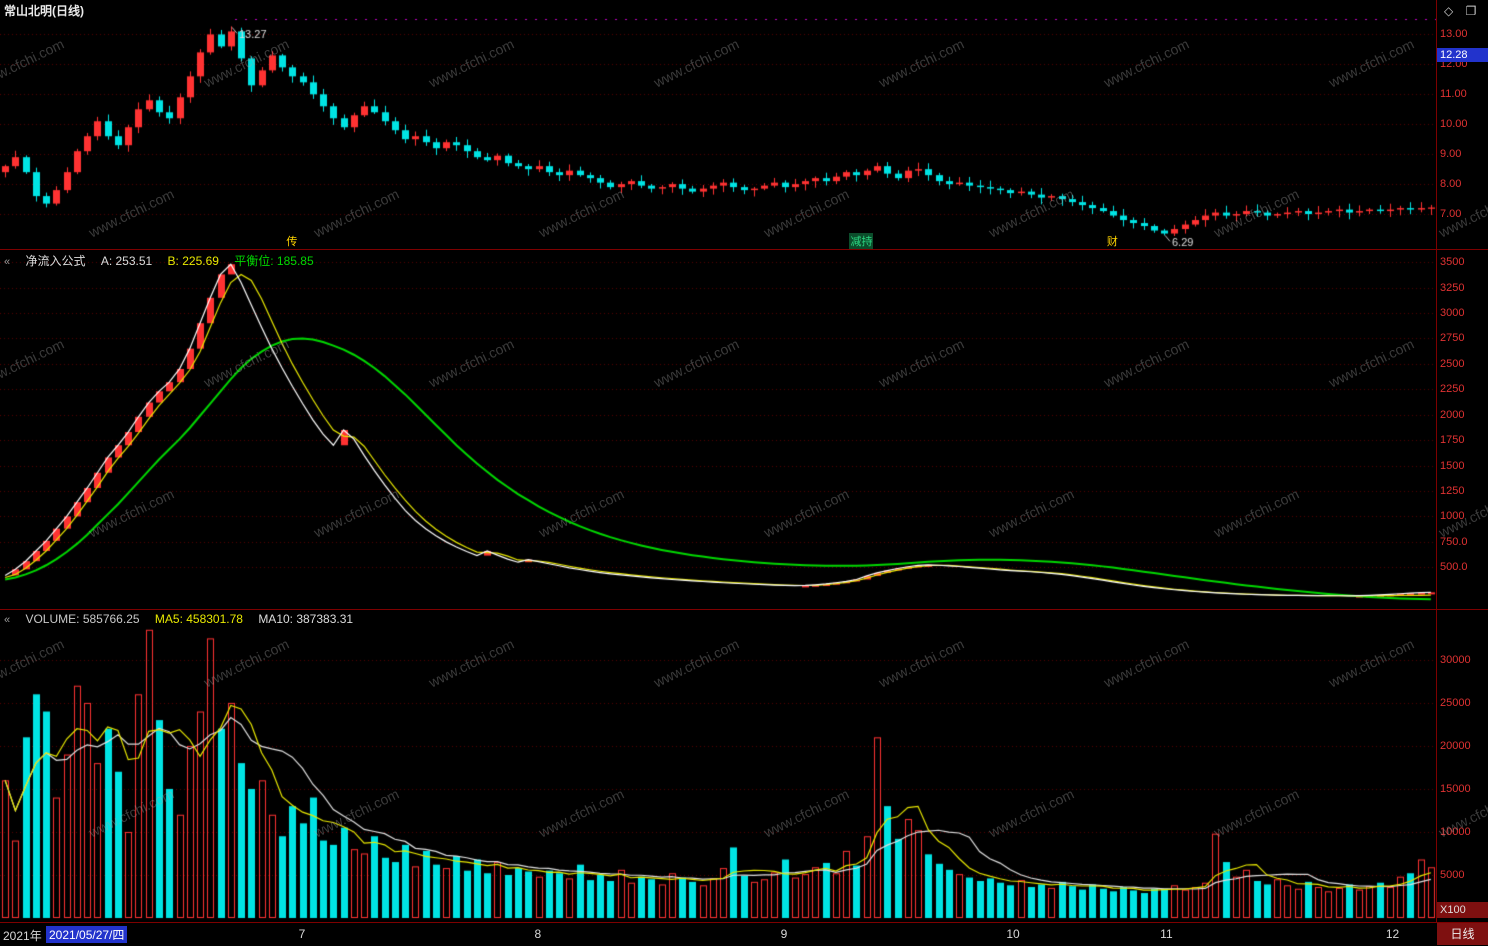 Image resolution: width=1488 pixels, height=946 pixels. I want to click on kline-y-tick: 8.00, so click(1451, 184).